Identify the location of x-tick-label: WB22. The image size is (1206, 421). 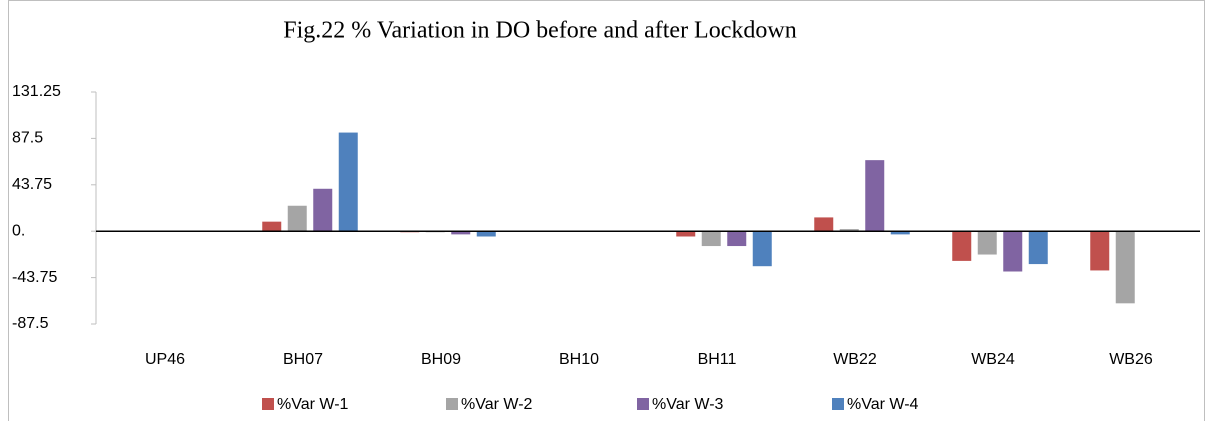
(855, 359).